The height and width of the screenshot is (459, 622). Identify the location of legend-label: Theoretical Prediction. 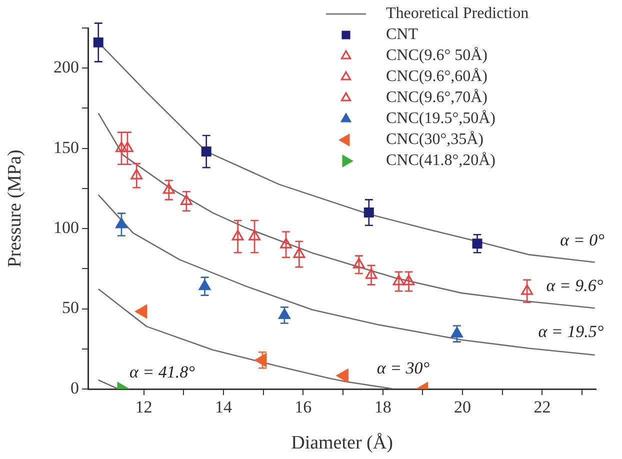
(457, 13).